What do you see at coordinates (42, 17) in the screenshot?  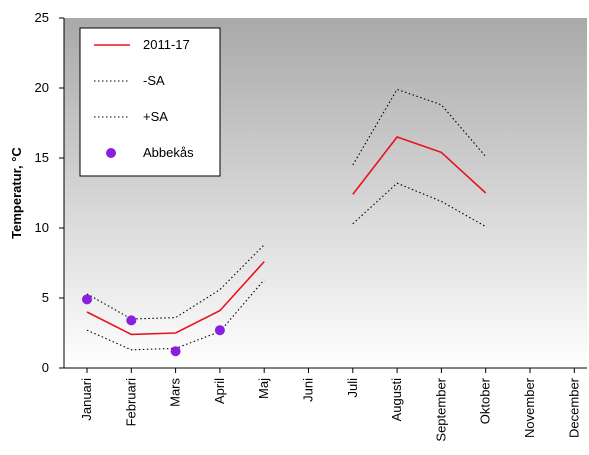 I see `y-tick-label: 25` at bounding box center [42, 17].